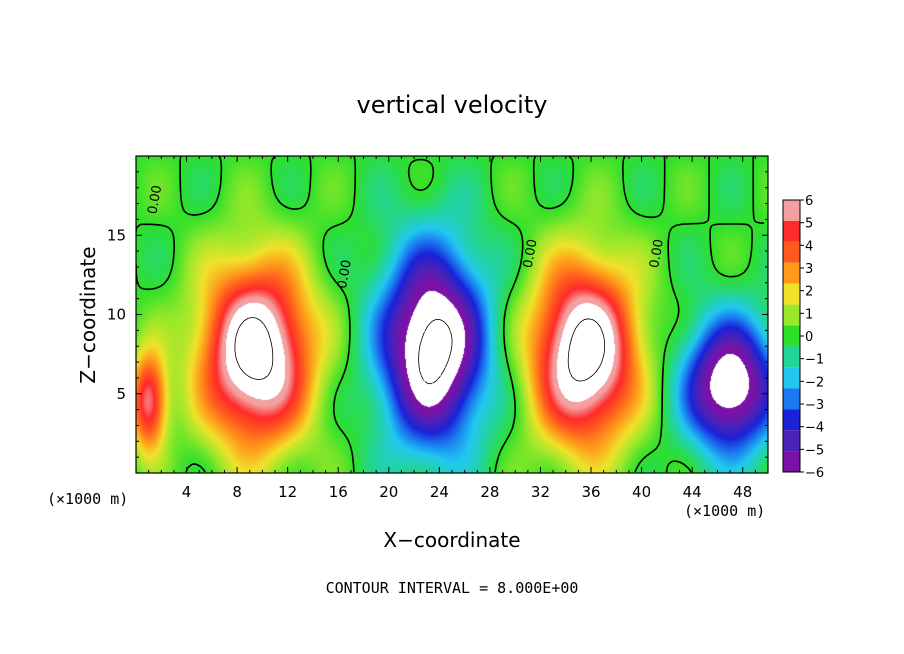 Image resolution: width=904 pixels, height=654 pixels. Describe the element at coordinates (809, 314) in the screenshot. I see `colorbar-label: 1` at that location.